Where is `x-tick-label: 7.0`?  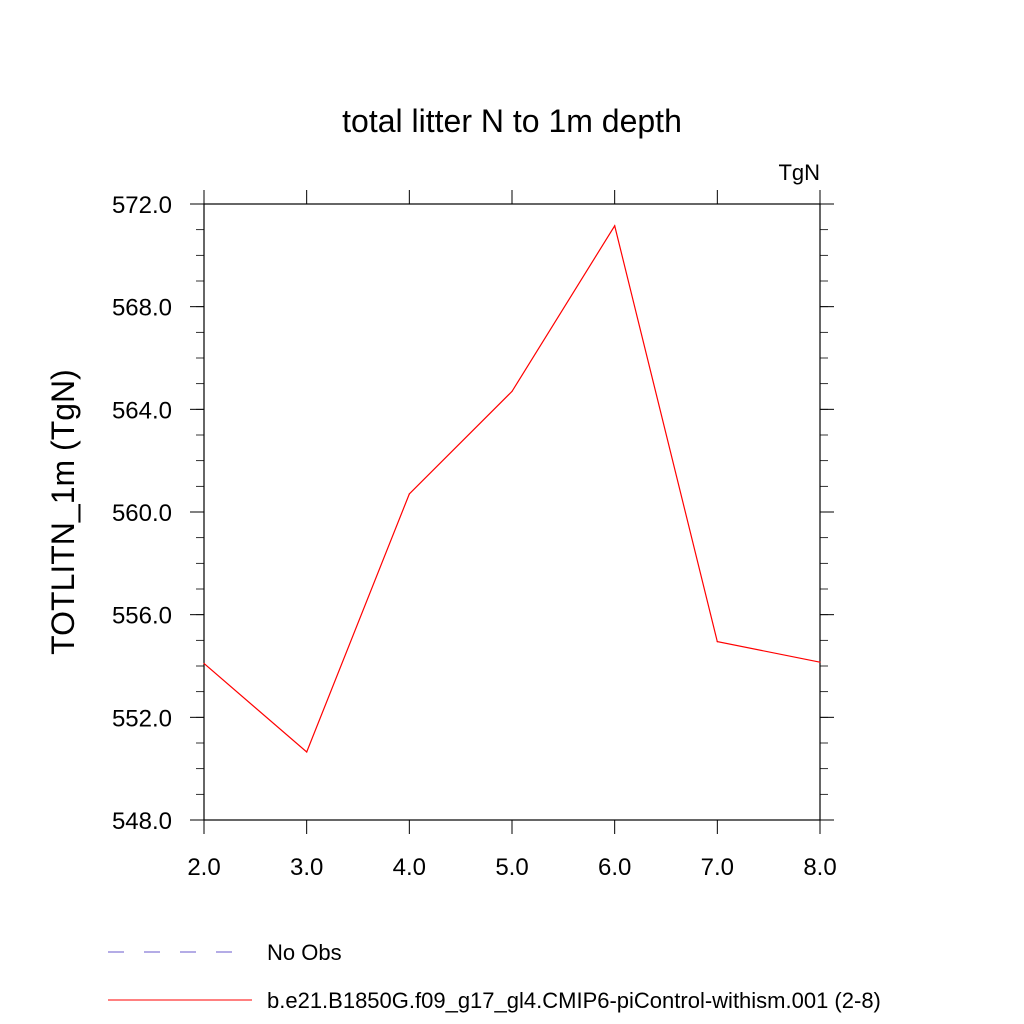 x-tick-label: 7.0 is located at coordinates (717, 867).